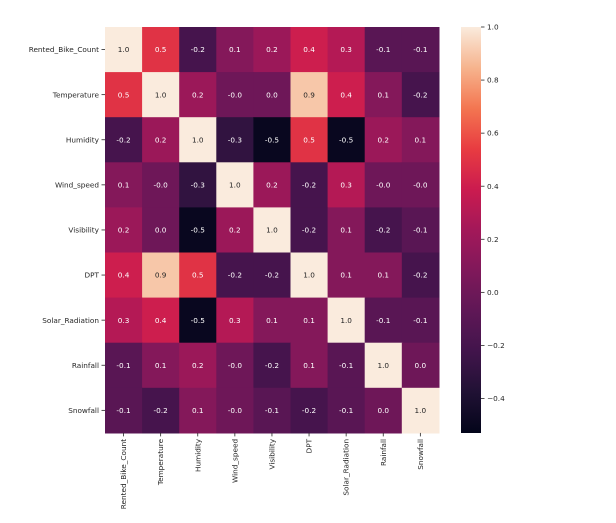 The image size is (616, 523). I want to click on column-label: Solar_Radiation, so click(346, 467).